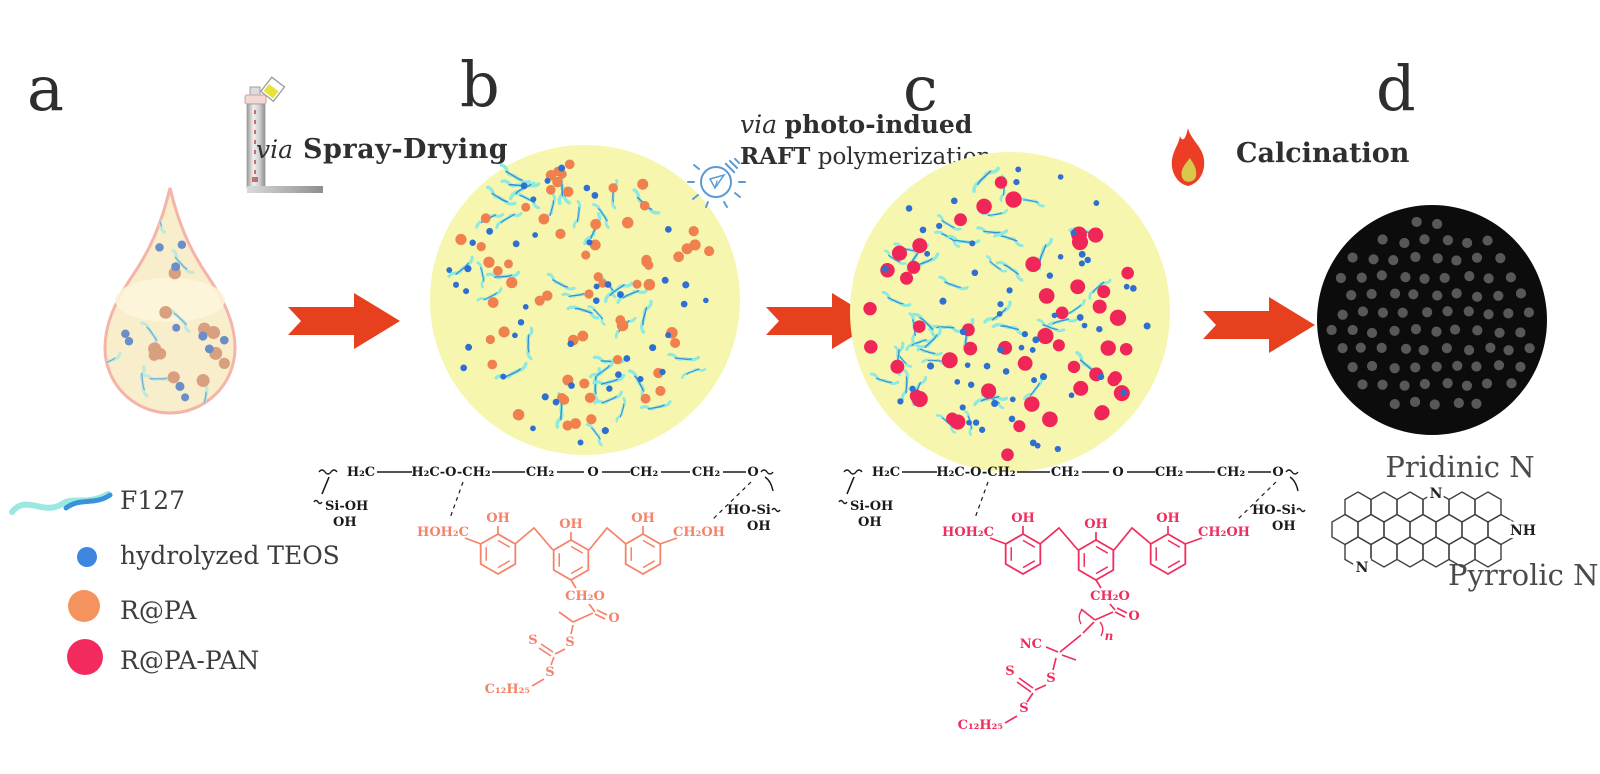  Describe the element at coordinates (1430, 313) in the screenshot. I see `mesopore-dots` at that location.